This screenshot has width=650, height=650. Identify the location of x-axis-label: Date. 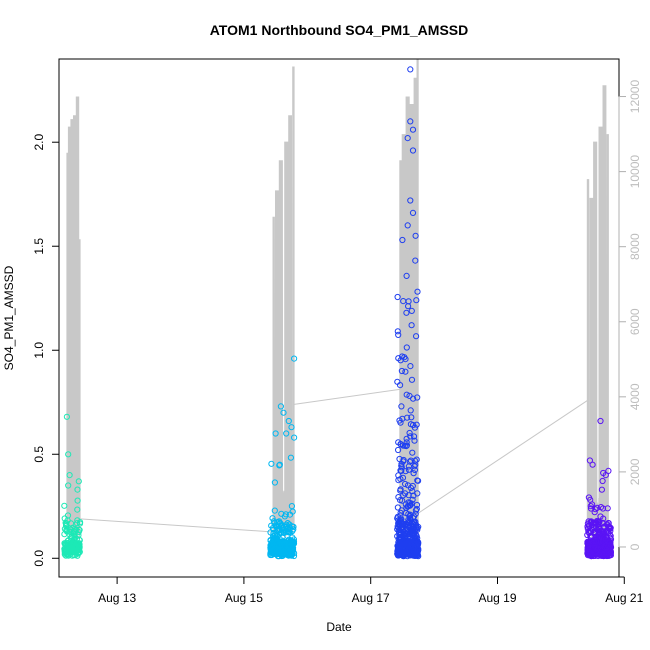
(339, 627).